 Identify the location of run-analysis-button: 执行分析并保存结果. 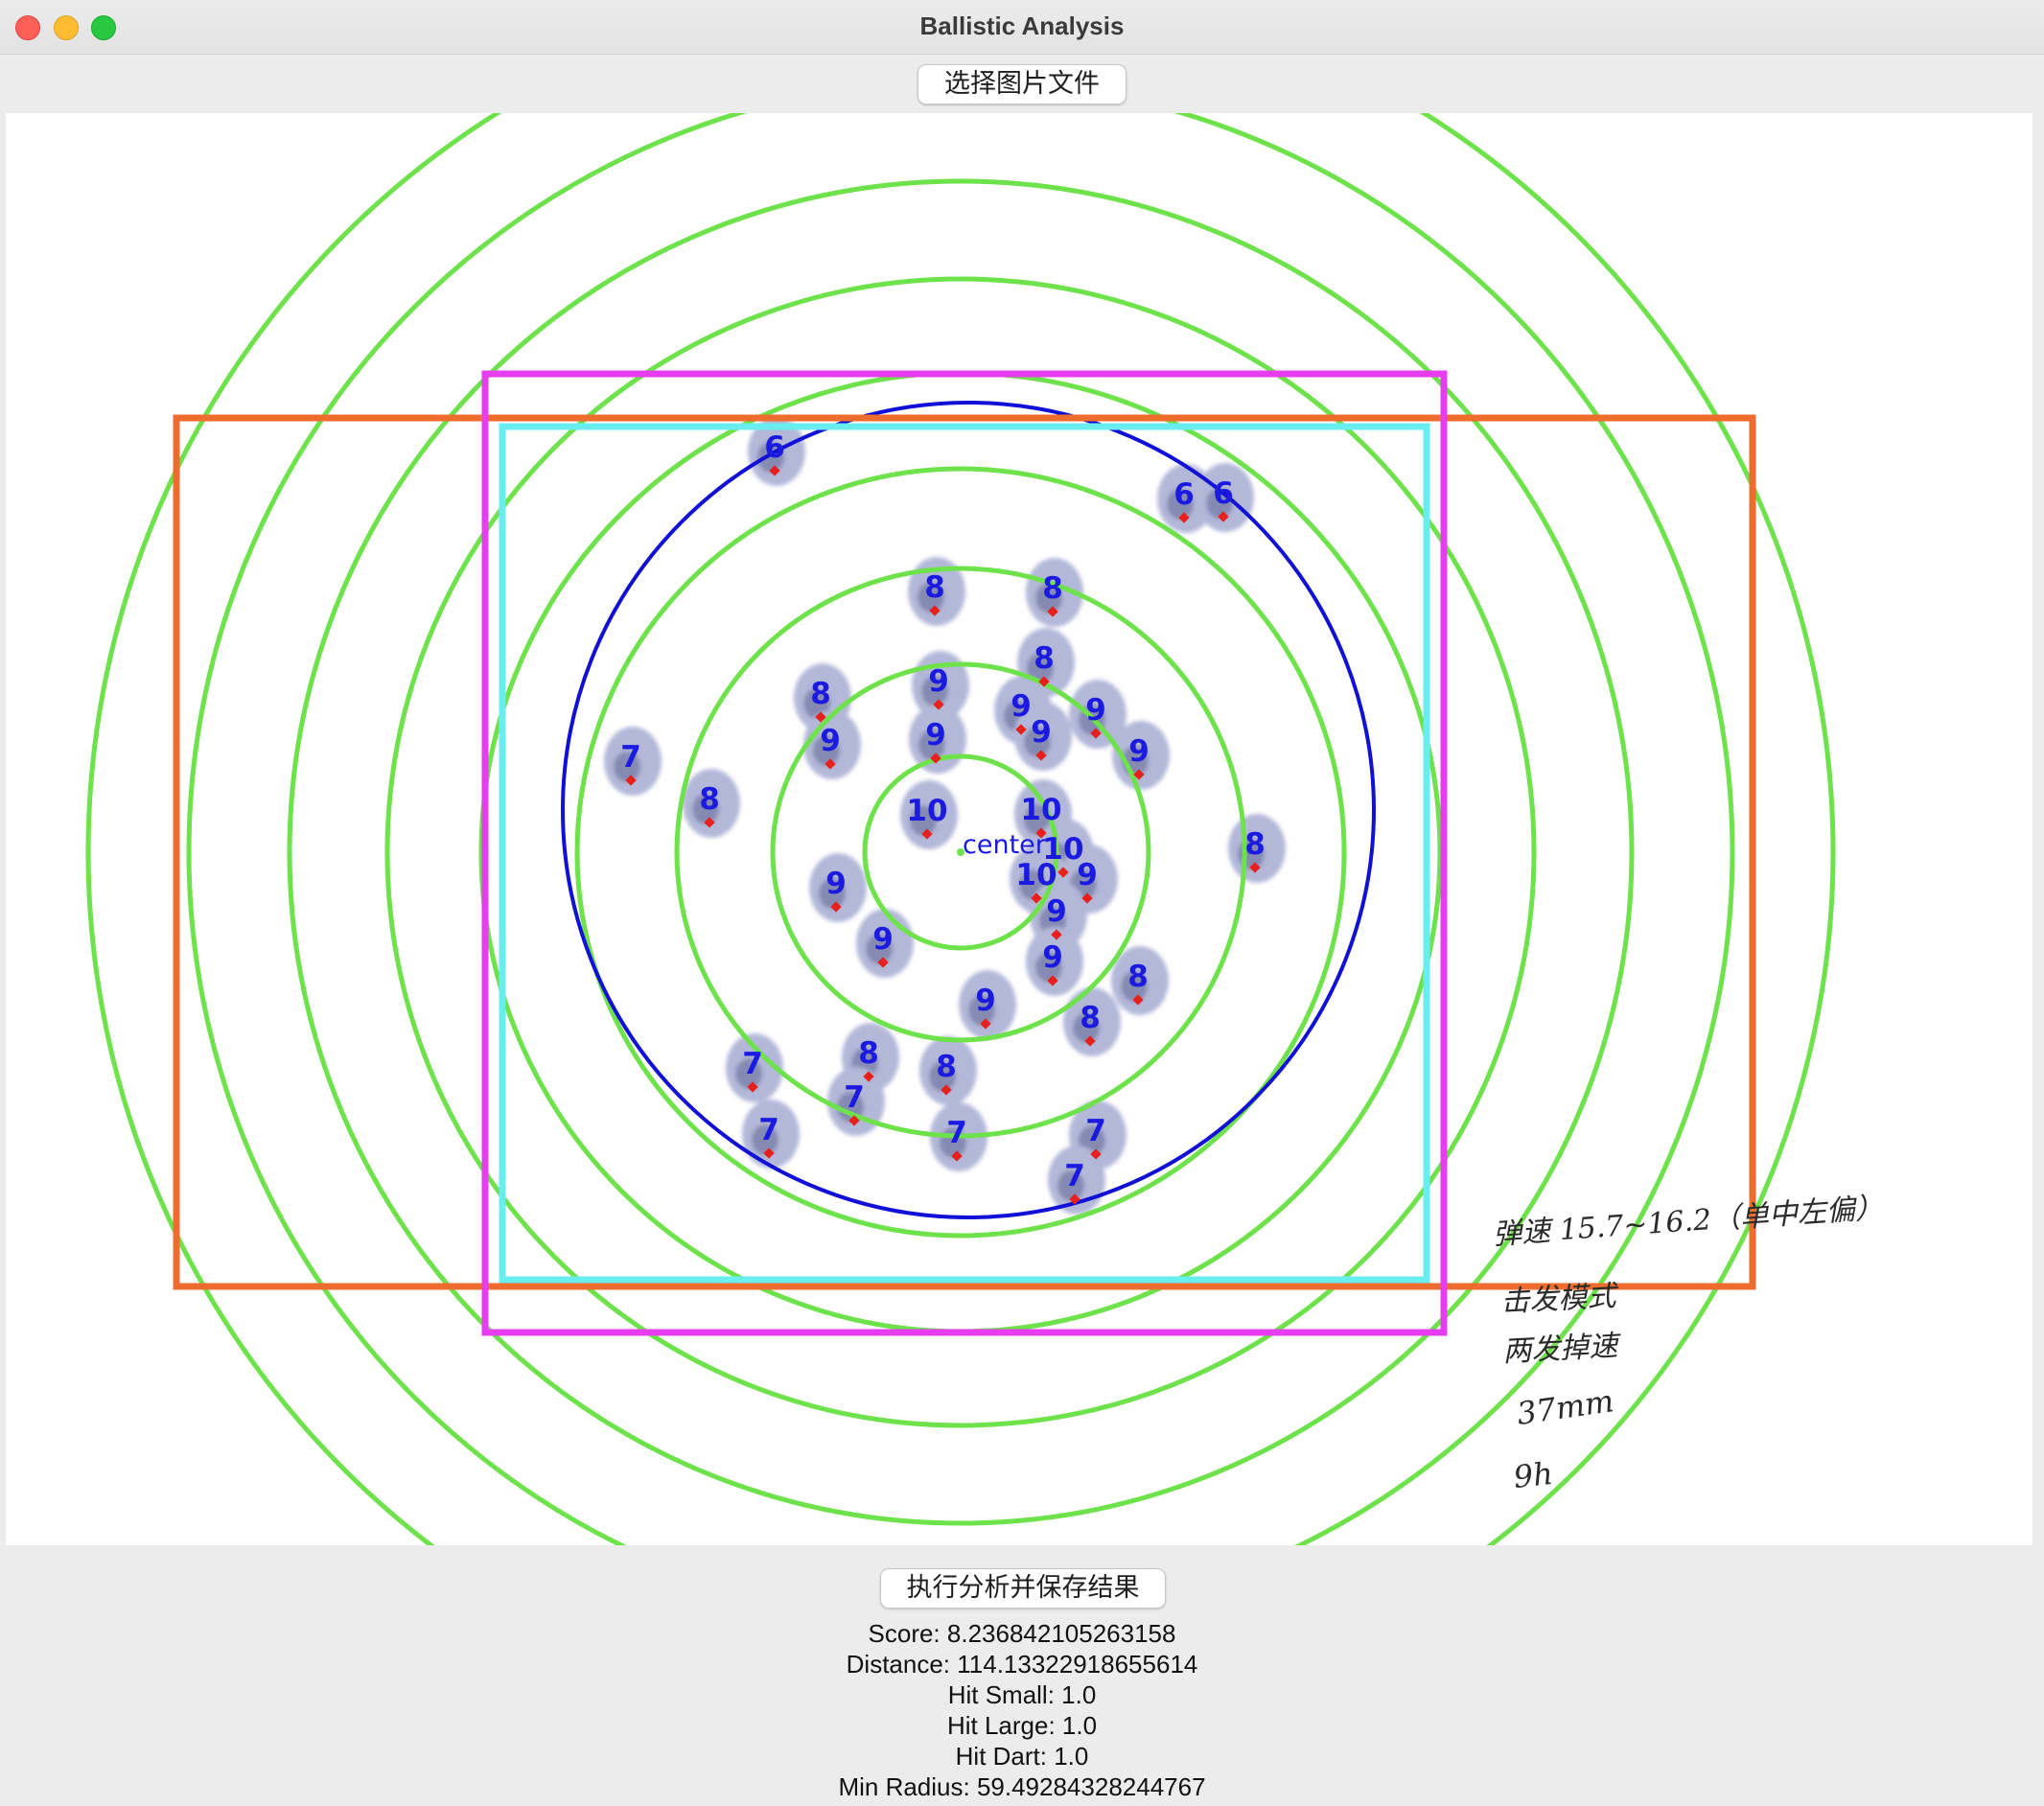
(1023, 1588).